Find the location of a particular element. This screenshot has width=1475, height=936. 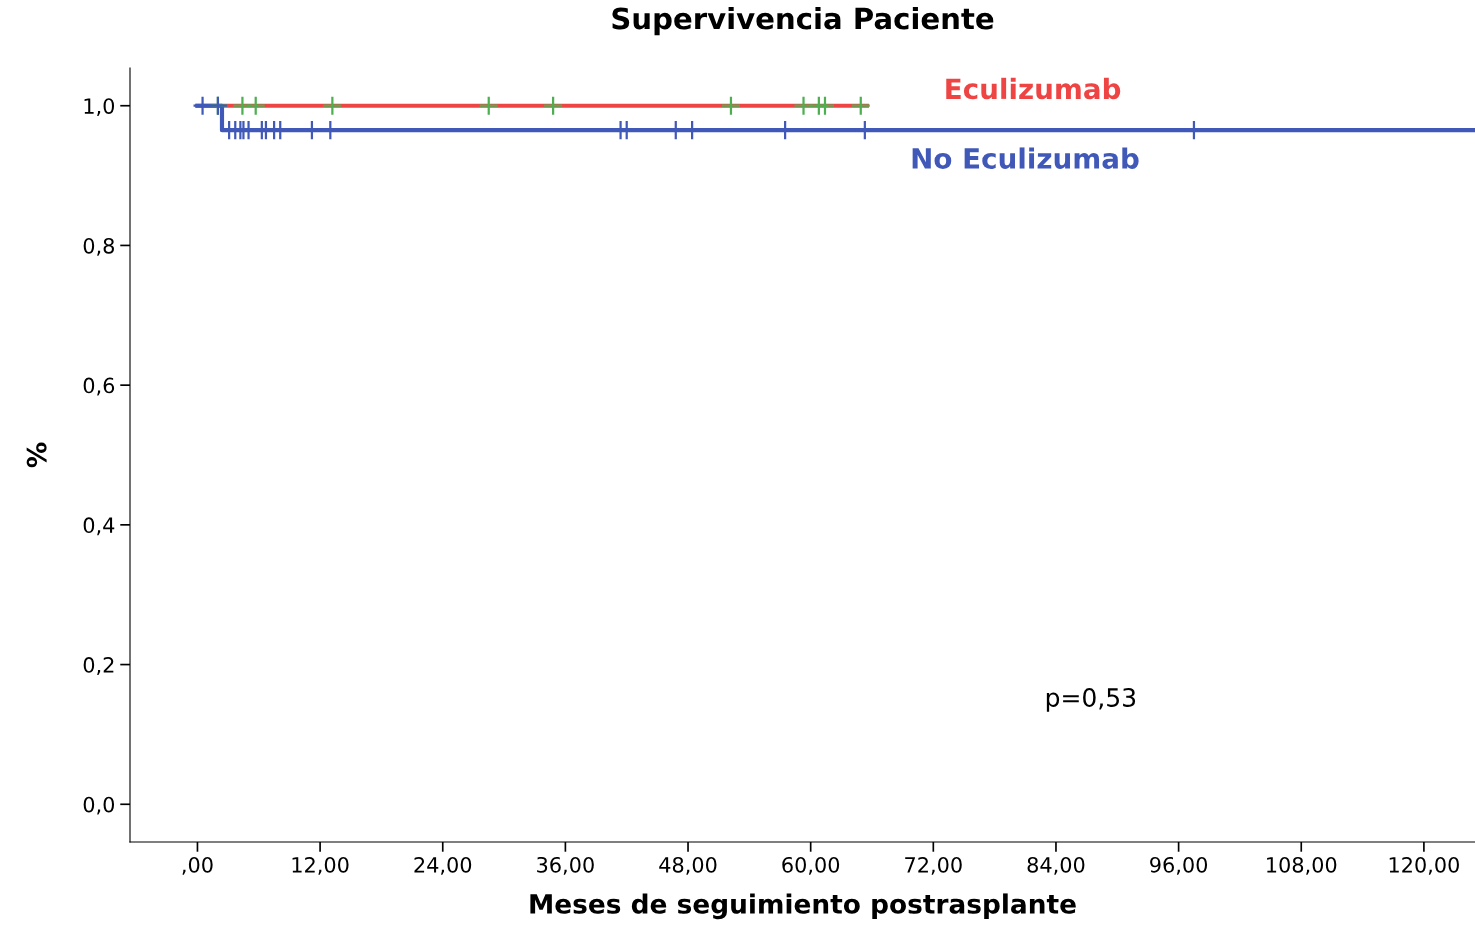

x-tick-label: 84,00 is located at coordinates (1056, 865).